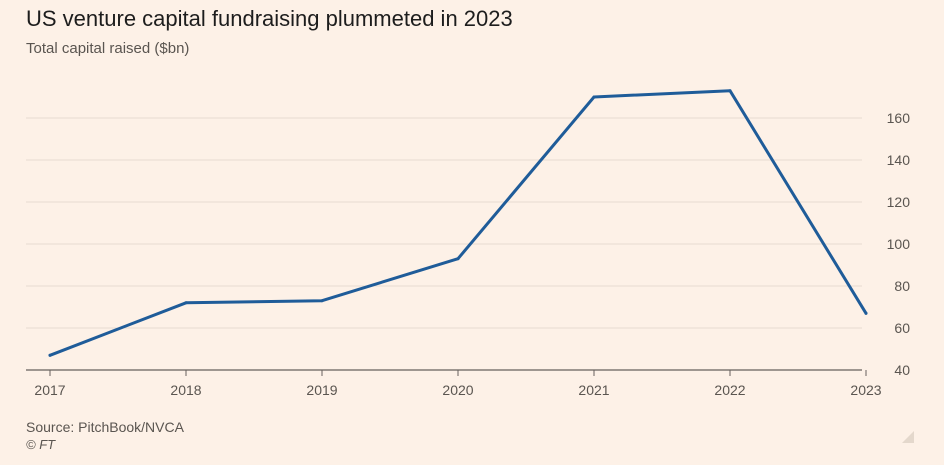 The width and height of the screenshot is (944, 465). I want to click on y-tick-label: 140, so click(899, 160).